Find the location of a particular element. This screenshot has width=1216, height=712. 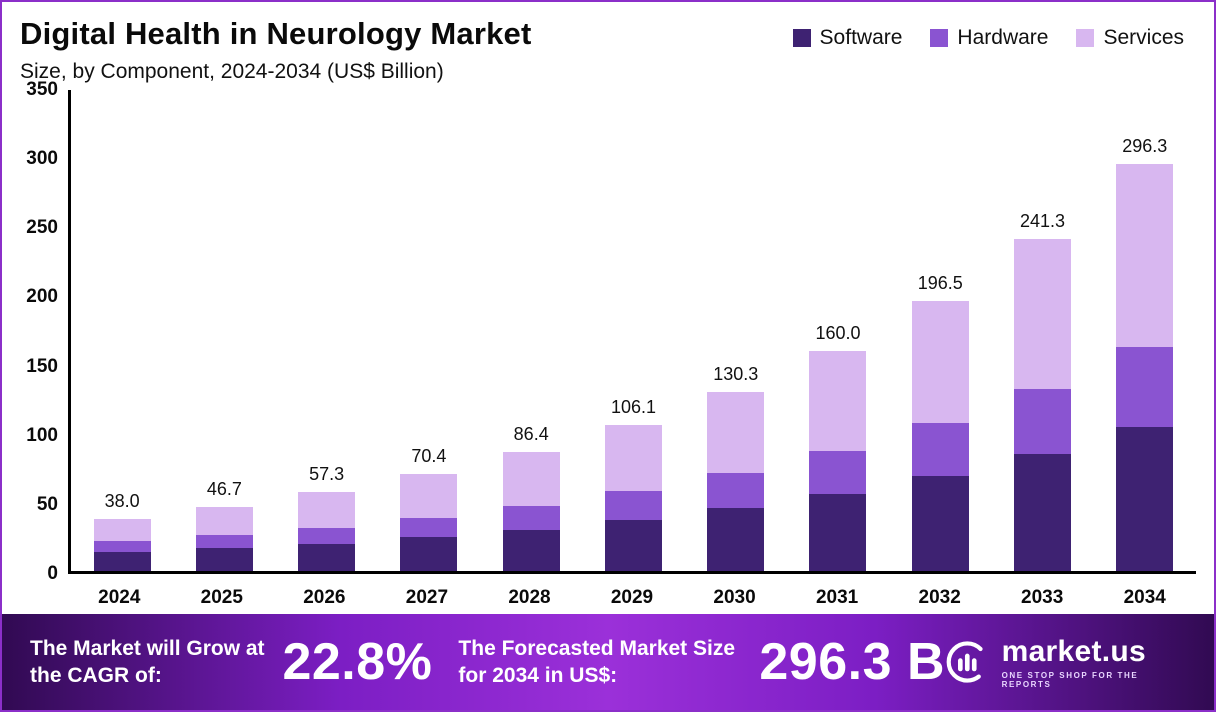

chart-legend: Software Hardware Services is located at coordinates (988, 38).